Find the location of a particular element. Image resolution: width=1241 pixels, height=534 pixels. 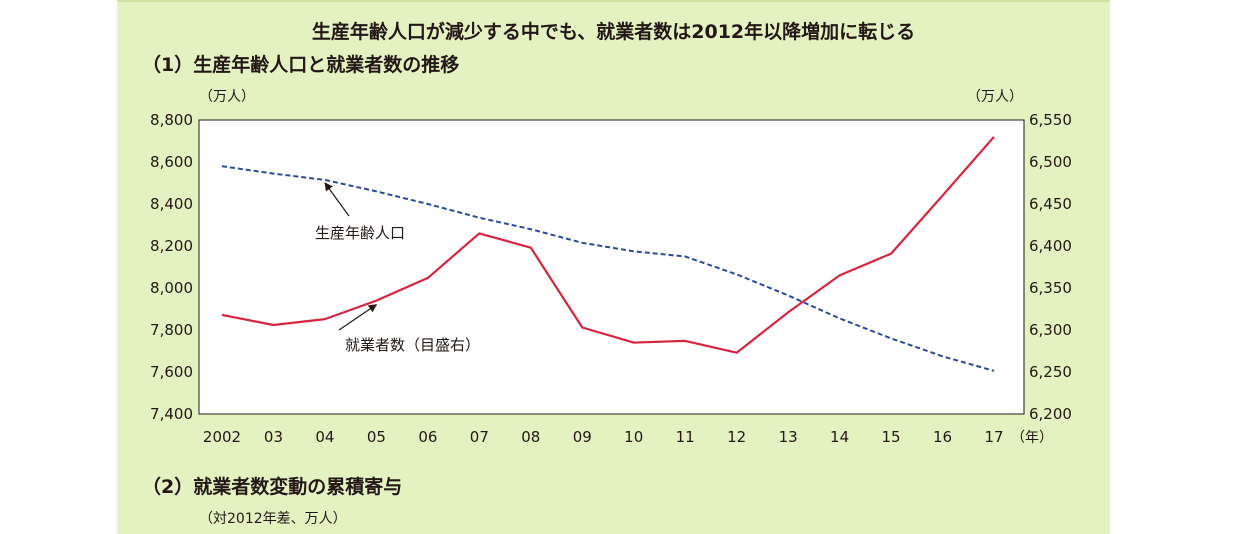

x-tick-label: 16 is located at coordinates (942, 437).